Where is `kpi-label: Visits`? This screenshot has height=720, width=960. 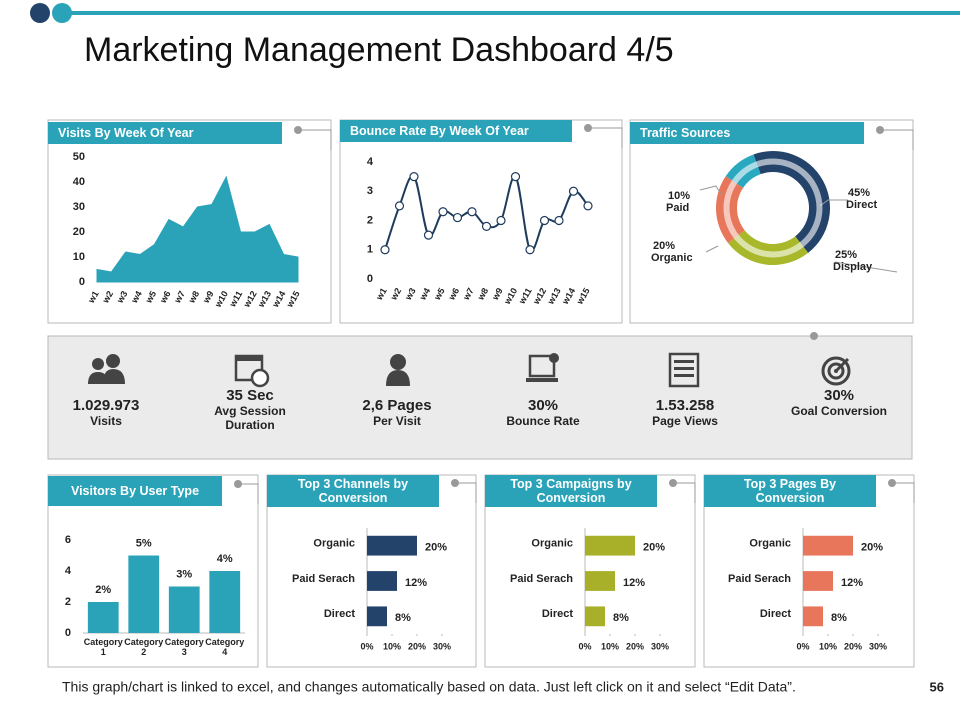 kpi-label: Visits is located at coordinates (106, 421).